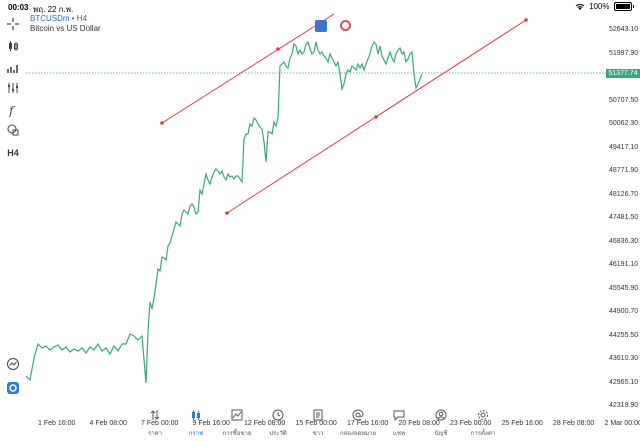 The height and width of the screenshot is (447, 640). I want to click on nav-settings: การตั้งค่า, so click(483, 423).